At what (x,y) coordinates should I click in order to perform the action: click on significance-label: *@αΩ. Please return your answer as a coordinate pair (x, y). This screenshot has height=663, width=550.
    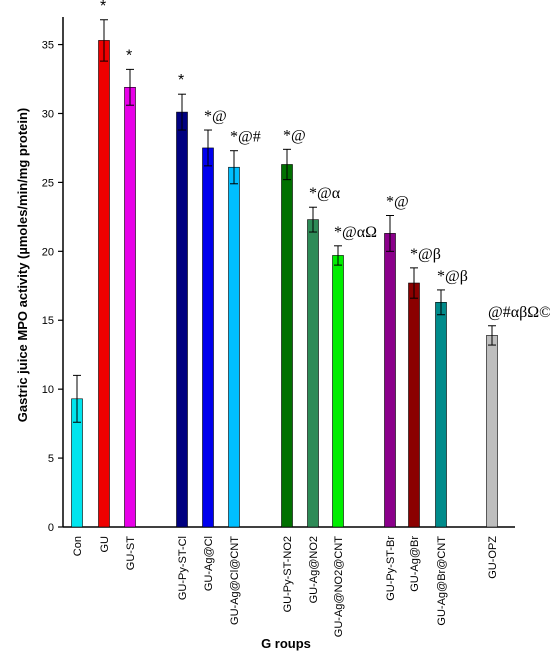
    Looking at the image, I should click on (355, 232).